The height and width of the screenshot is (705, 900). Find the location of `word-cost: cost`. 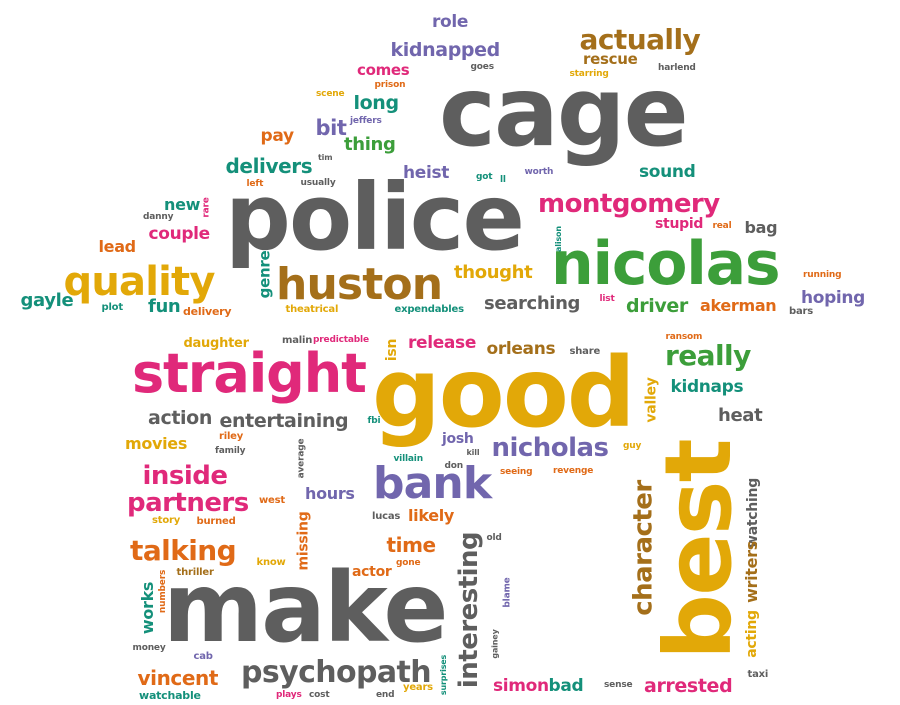

word-cost: cost is located at coordinates (319, 694).